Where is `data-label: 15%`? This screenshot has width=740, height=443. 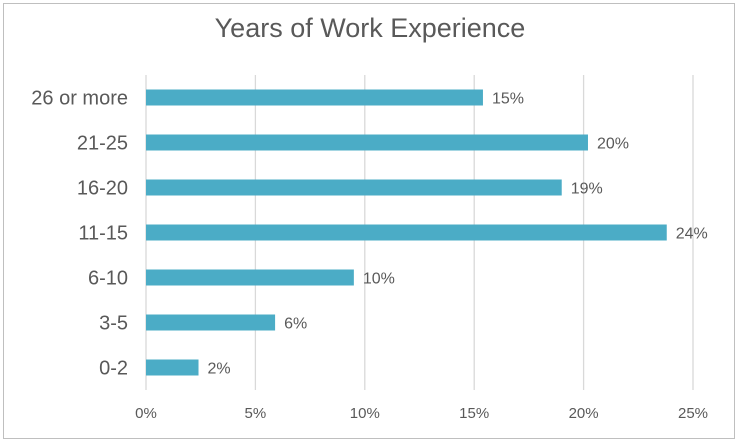
data-label: 15% is located at coordinates (508, 99).